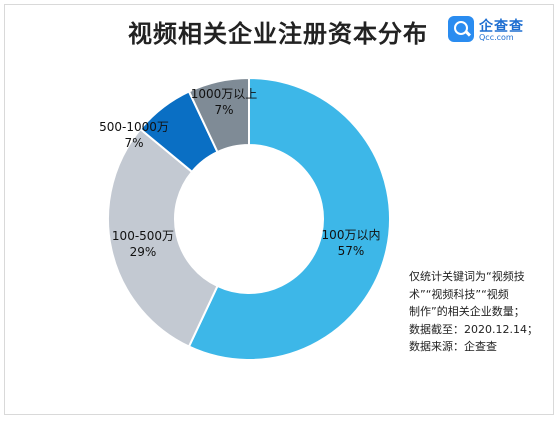 Image resolution: width=560 pixels, height=421 pixels. I want to click on footnote-line-2: 术”“视频科技”“视频, so click(459, 294).